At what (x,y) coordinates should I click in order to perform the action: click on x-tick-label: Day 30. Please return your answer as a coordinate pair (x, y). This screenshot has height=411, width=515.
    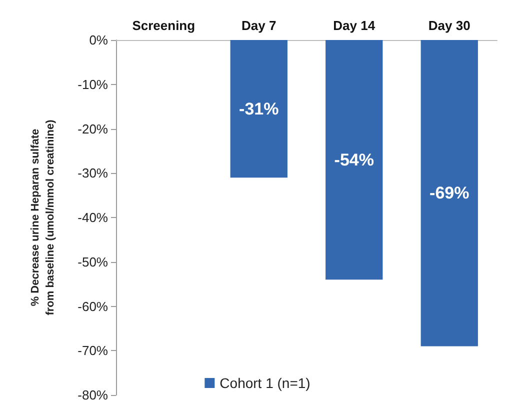
    Looking at the image, I should click on (449, 25).